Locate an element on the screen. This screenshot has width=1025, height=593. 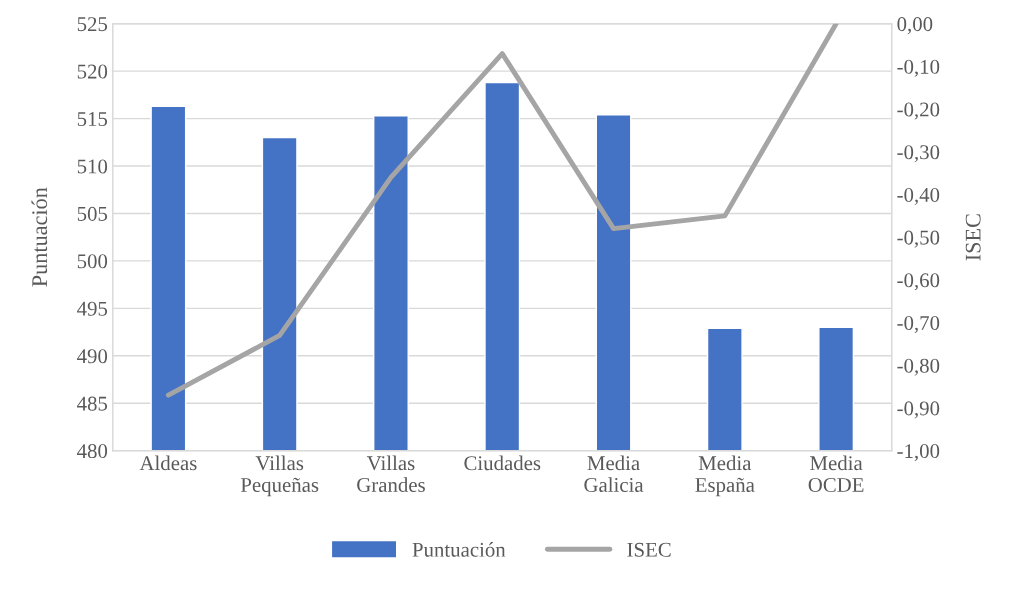
x-tick-label: Media Galicia is located at coordinates (614, 473).